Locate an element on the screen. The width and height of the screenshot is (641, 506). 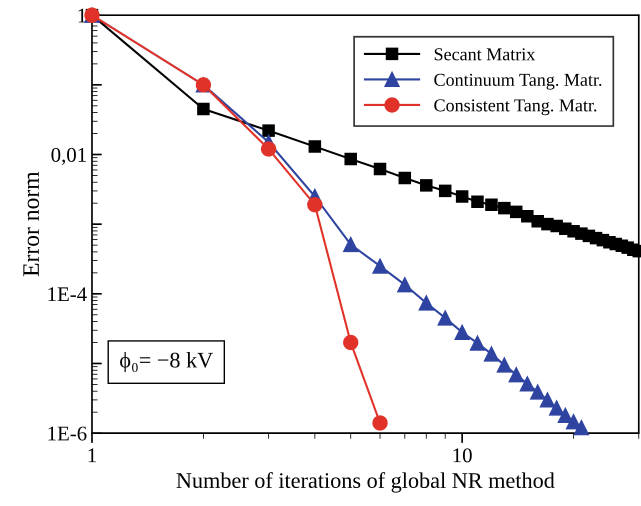
legend-label: Continuum Tang. Matr. is located at coordinates (518, 82).